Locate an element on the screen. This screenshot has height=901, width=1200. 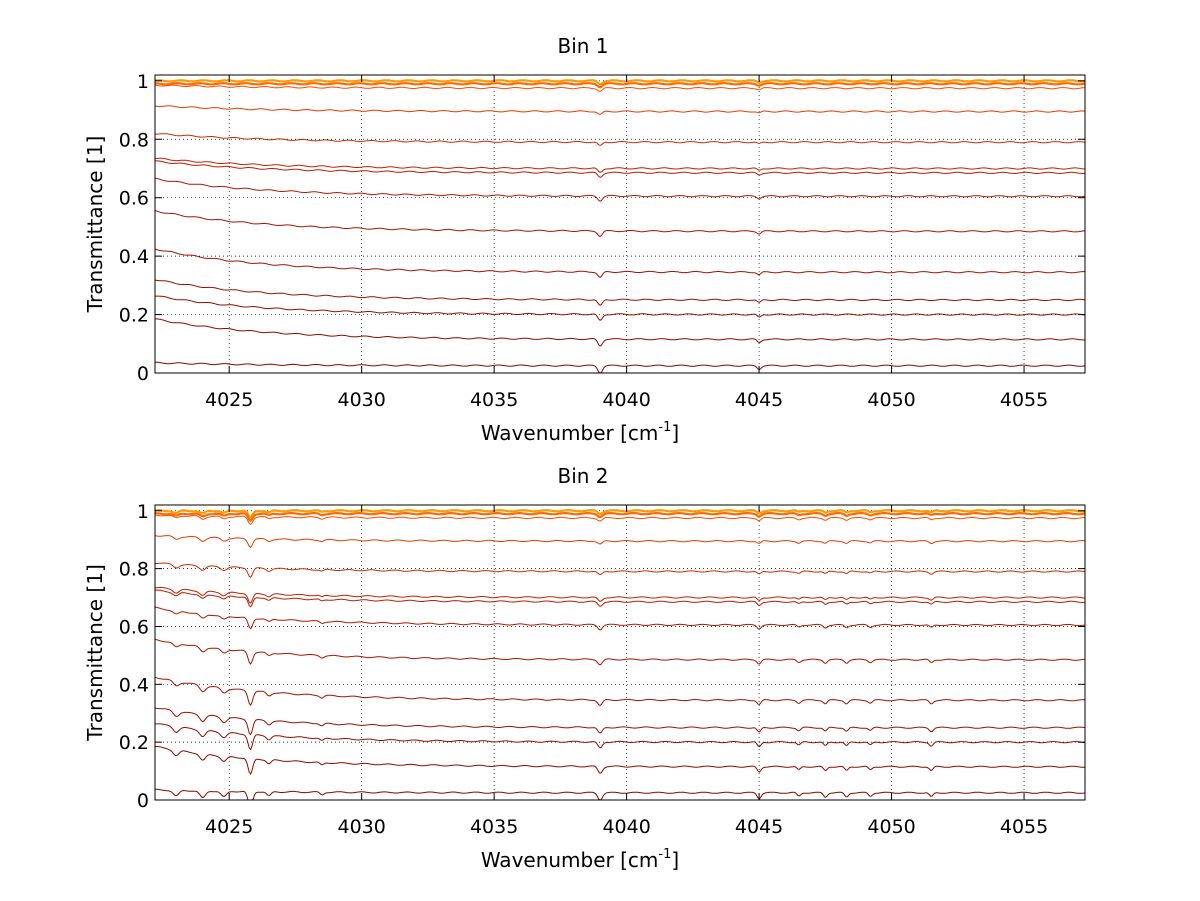
chart-title: Bin 2 is located at coordinates (582, 476).